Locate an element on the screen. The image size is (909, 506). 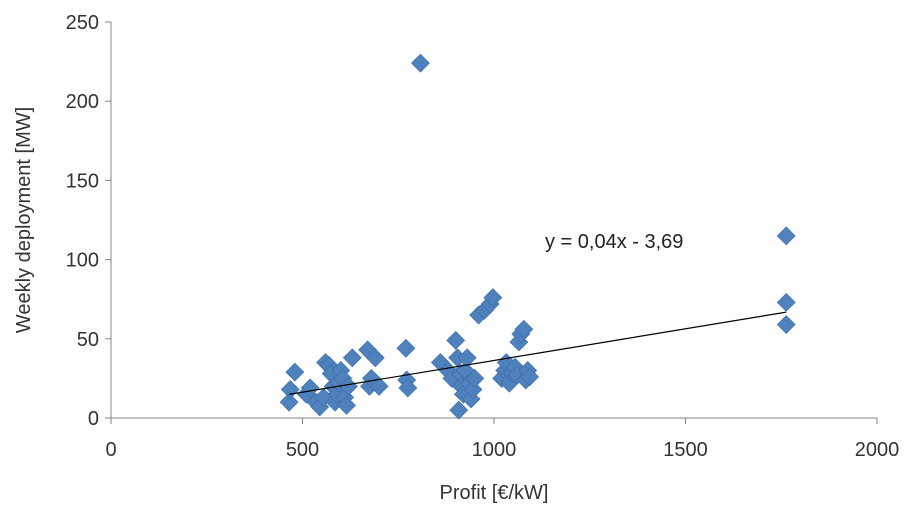
trendline is located at coordinates (537, 353).